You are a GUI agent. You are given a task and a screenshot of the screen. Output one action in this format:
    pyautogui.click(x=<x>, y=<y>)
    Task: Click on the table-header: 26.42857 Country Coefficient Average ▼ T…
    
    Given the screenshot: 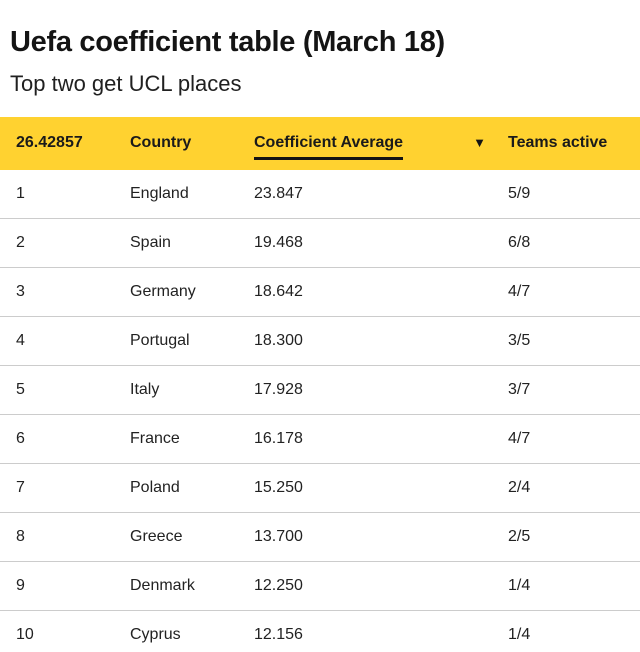 What is the action you would take?
    pyautogui.click(x=320, y=143)
    